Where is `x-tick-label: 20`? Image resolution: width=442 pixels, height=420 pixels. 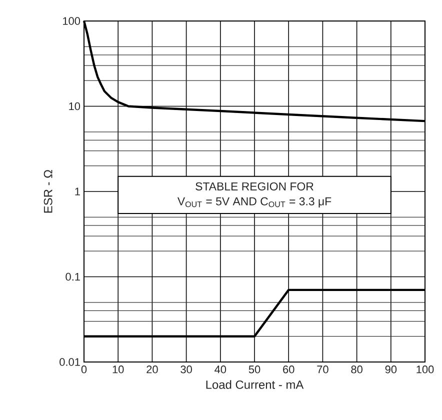 x-tick-label: 20 is located at coordinates (152, 370).